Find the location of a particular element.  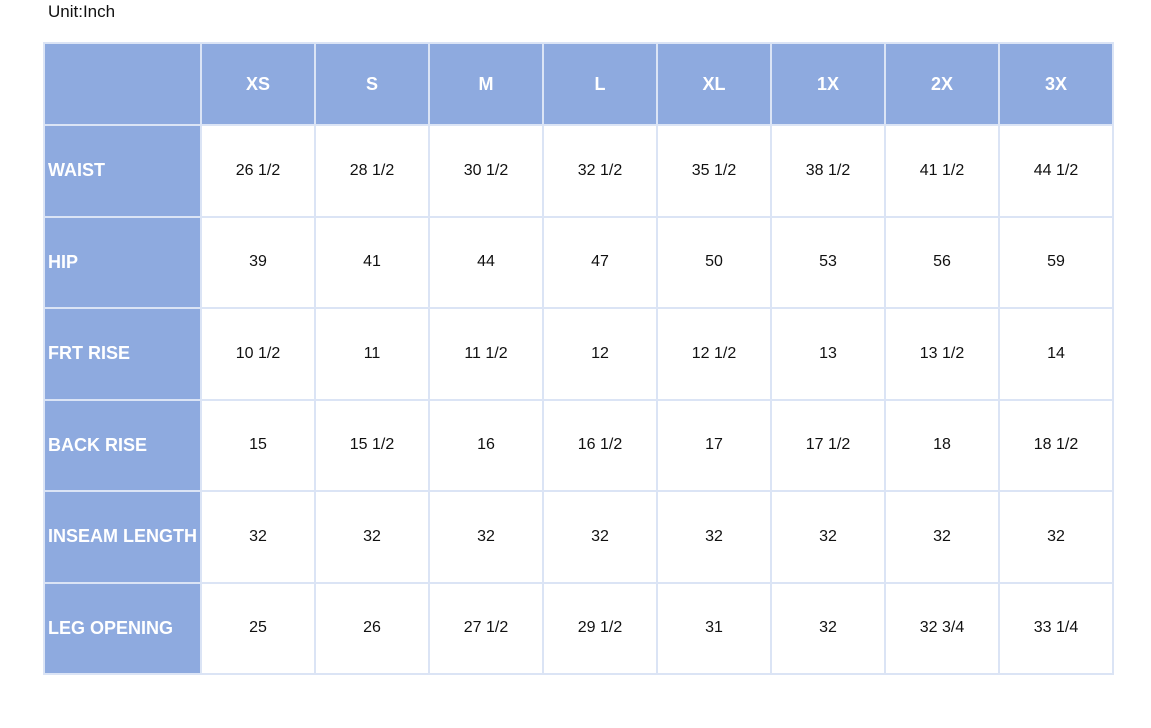

cell: 16 1/2 is located at coordinates (600, 445).